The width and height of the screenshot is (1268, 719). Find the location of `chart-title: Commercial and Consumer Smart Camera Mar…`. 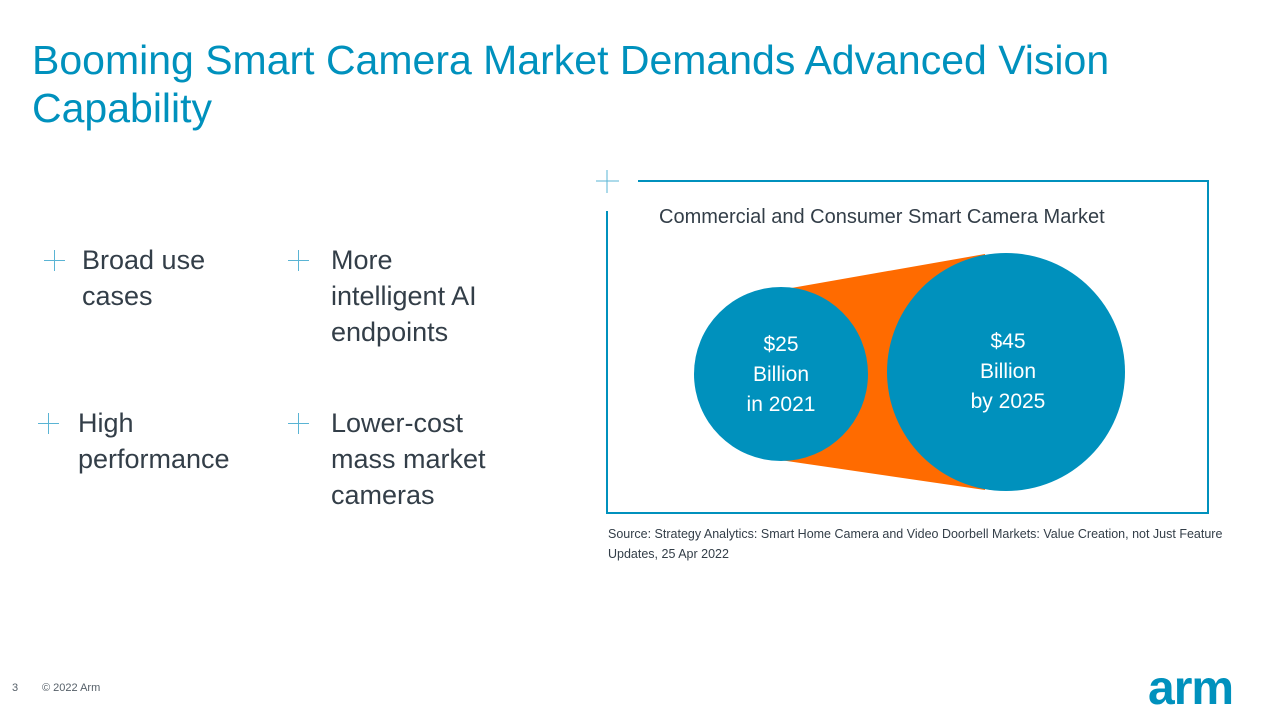

chart-title: Commercial and Consumer Smart Camera Mar… is located at coordinates (882, 217).